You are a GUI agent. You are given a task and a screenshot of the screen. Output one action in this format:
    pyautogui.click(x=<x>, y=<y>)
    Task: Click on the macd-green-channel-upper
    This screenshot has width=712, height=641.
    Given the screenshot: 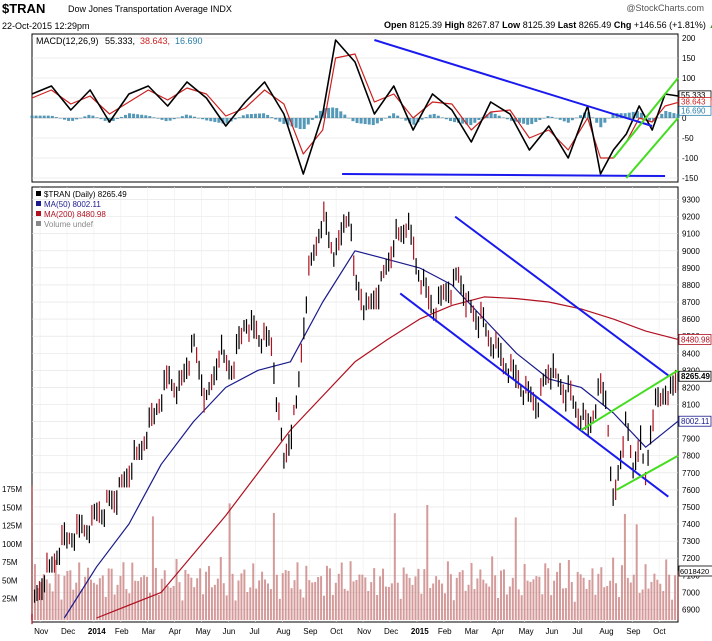 What is the action you would take?
    pyautogui.click(x=645, y=118)
    